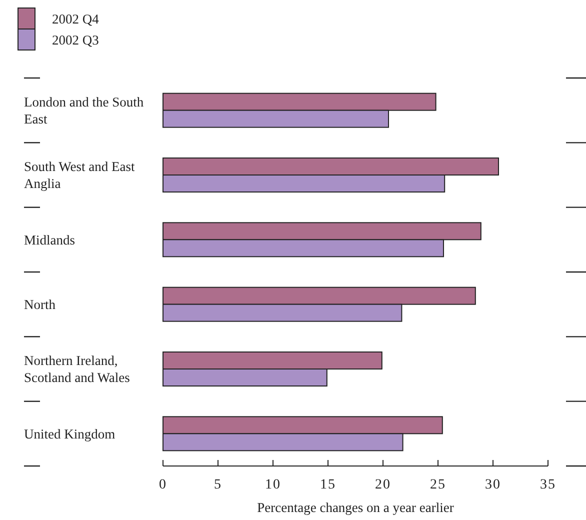 This screenshot has height=520, width=586. I want to click on x-axis-title: Percentage changes on a year earlier, so click(355, 507).